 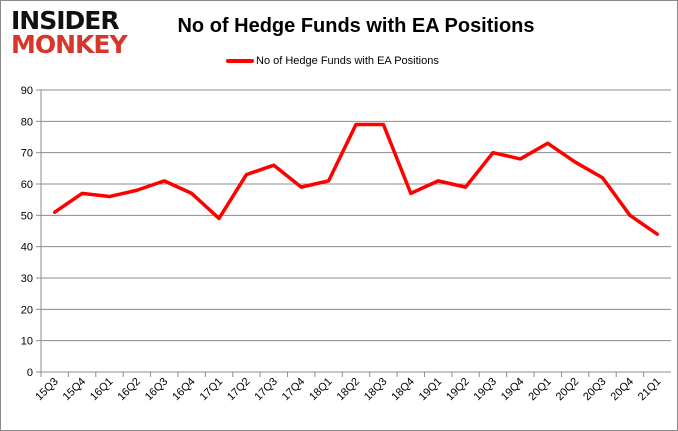 I want to click on insider-monkey-logo: INSIDER MONKEY, so click(x=69, y=32).